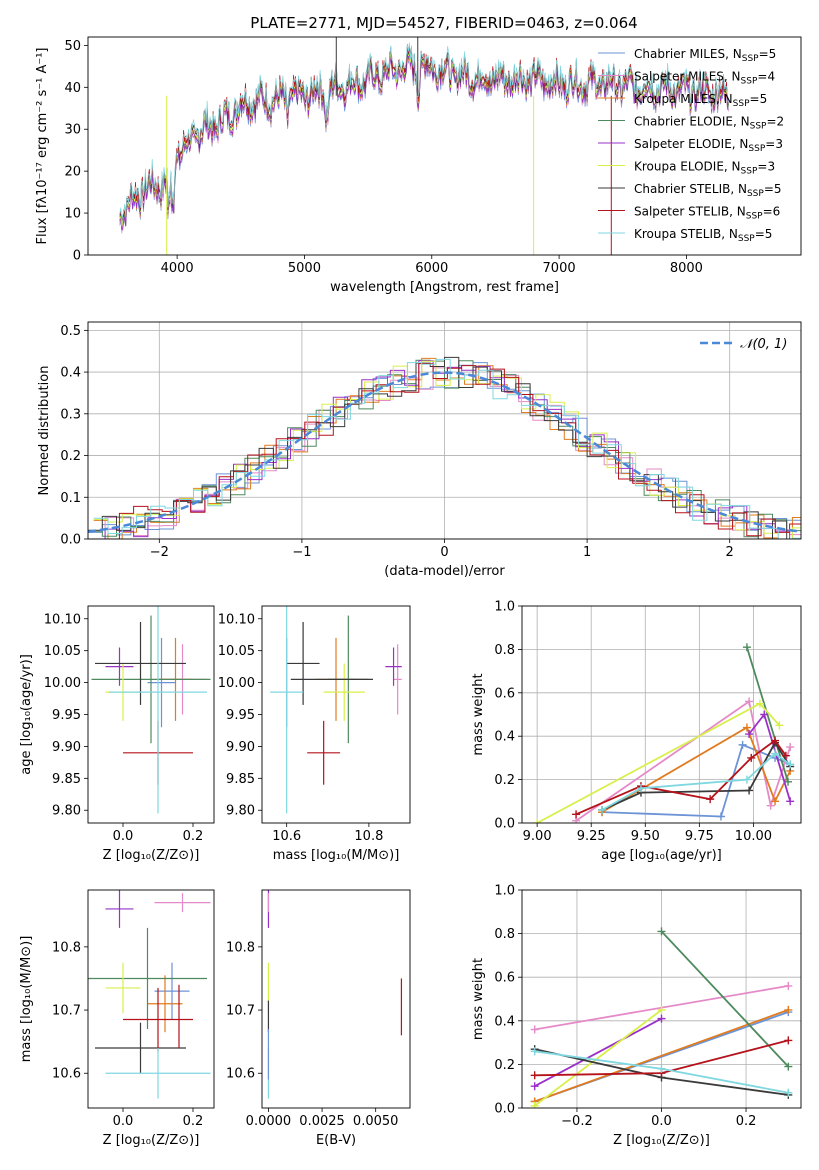 The width and height of the screenshot is (819, 1170). Describe the element at coordinates (72, 88) in the screenshot. I see `y-tick-label: 40` at that location.